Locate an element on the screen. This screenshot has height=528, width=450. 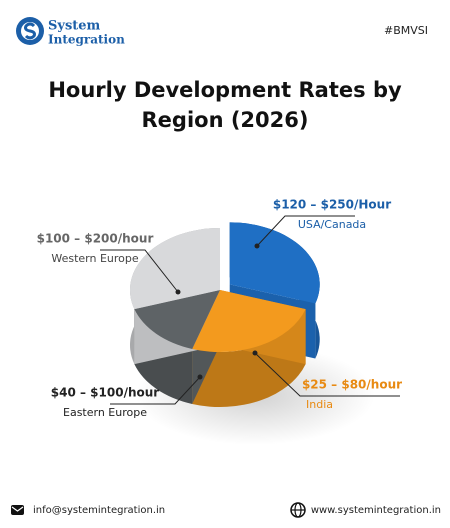
slice-wall-shade is located at coordinates (249, 358).